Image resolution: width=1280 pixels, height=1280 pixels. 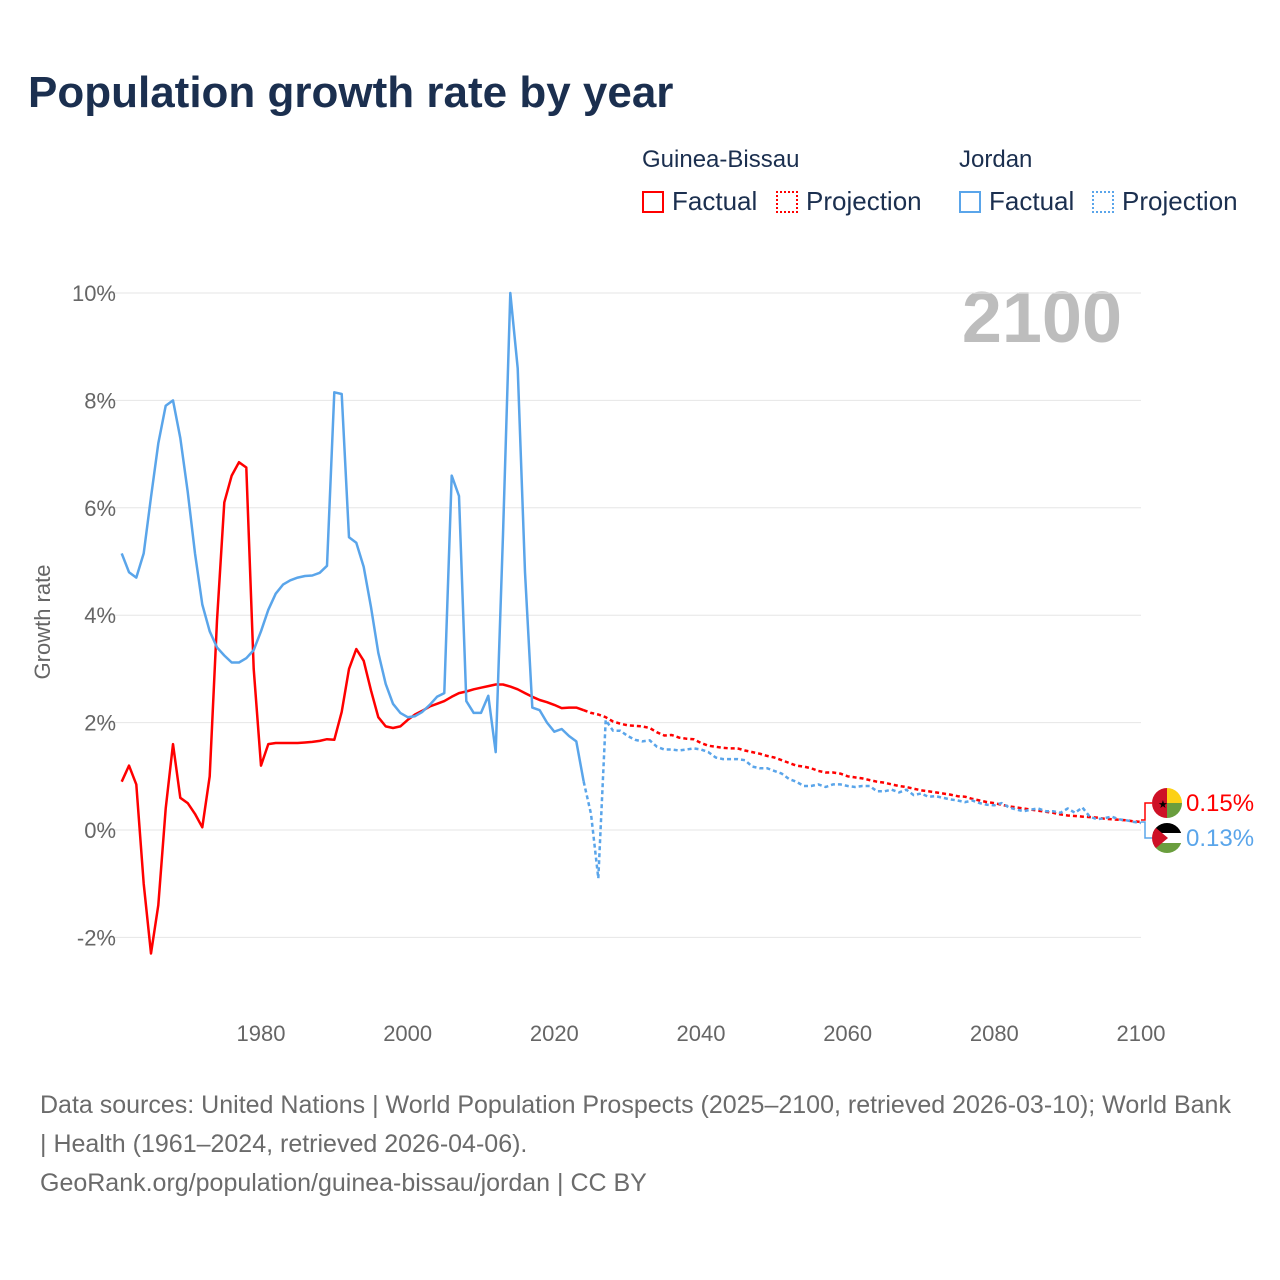 I want to click on y-tick-label: 6%, so click(x=100, y=508).